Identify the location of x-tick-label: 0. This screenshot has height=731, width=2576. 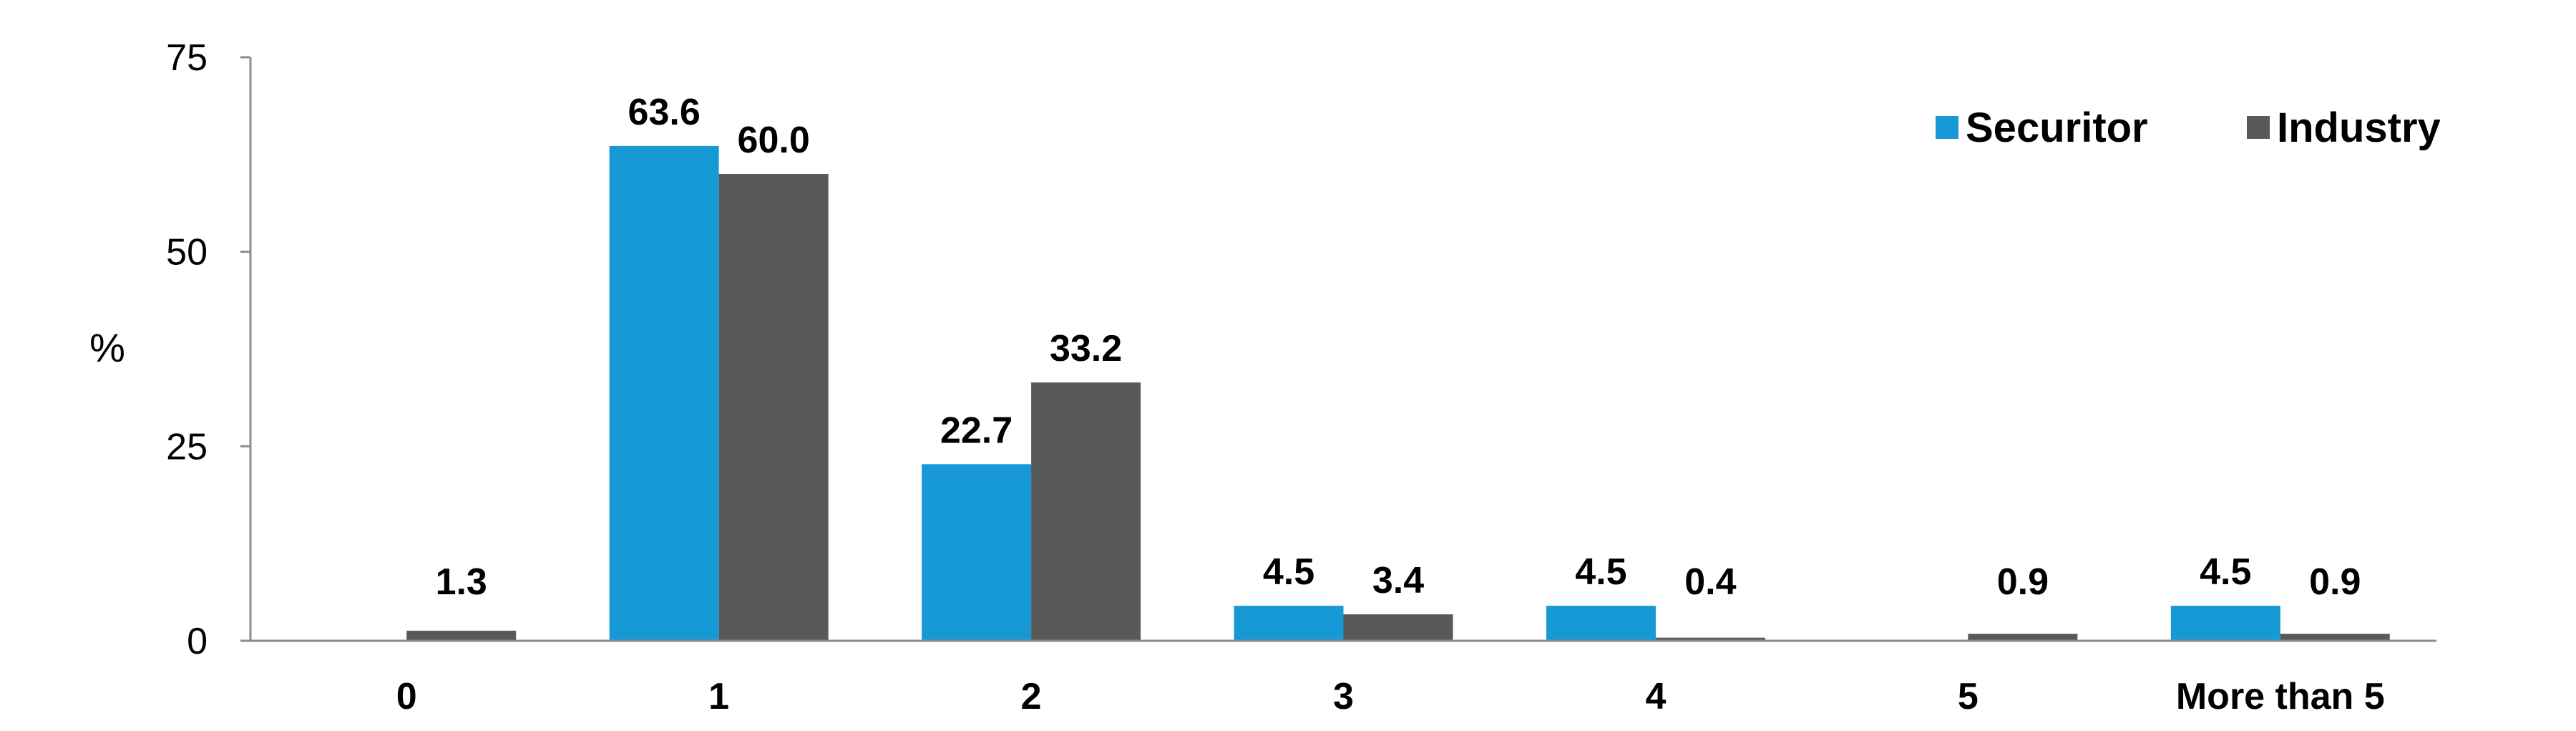
(407, 697).